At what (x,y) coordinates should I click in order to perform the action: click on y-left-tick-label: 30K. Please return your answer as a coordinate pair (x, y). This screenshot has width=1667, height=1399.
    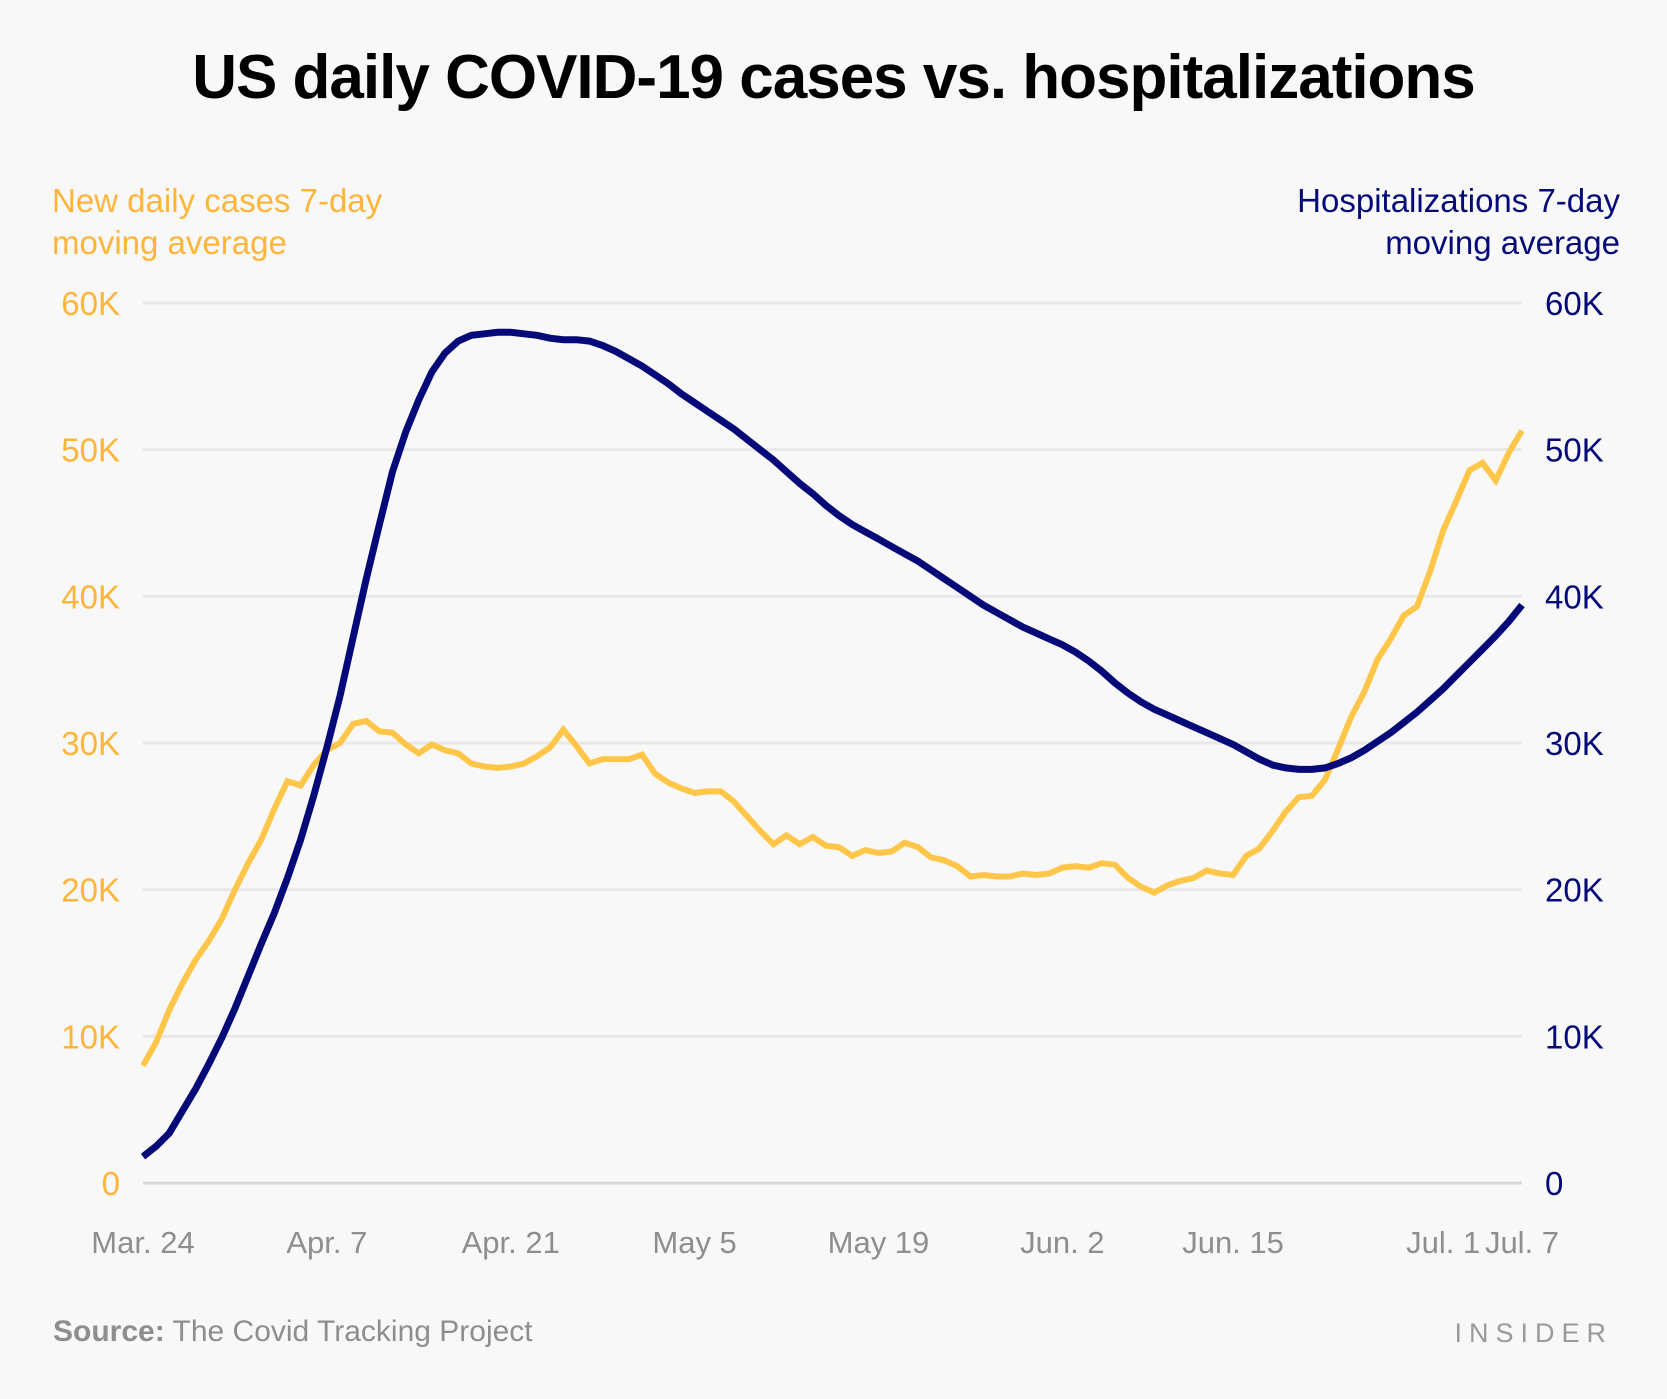
    Looking at the image, I should click on (90, 743).